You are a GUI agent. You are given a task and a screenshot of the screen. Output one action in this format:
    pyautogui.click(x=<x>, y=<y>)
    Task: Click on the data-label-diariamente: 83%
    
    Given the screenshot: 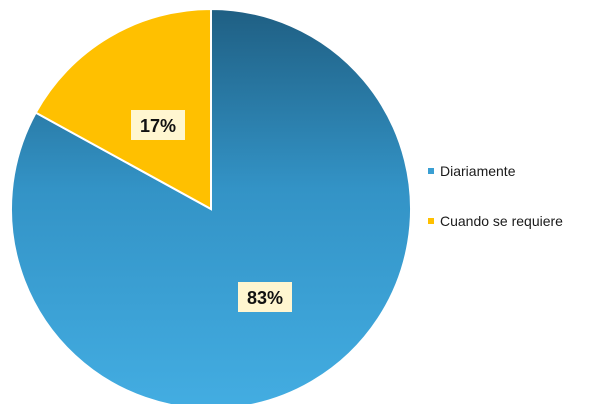 What is the action you would take?
    pyautogui.click(x=265, y=297)
    